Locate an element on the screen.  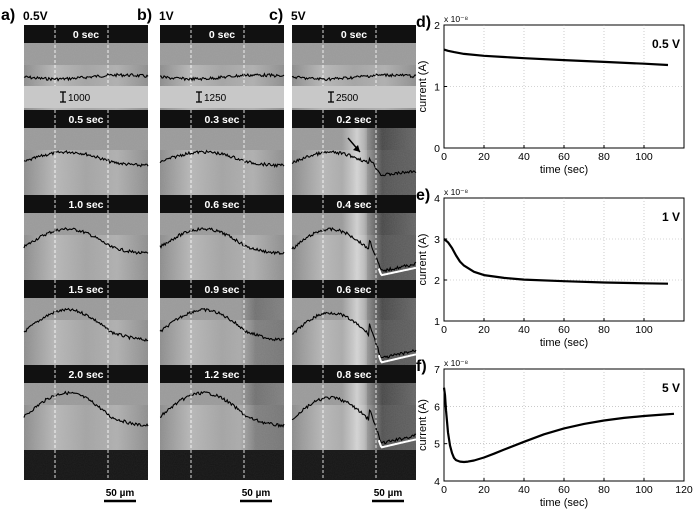
x-tick-label: 80 is located at coordinates (604, 157).